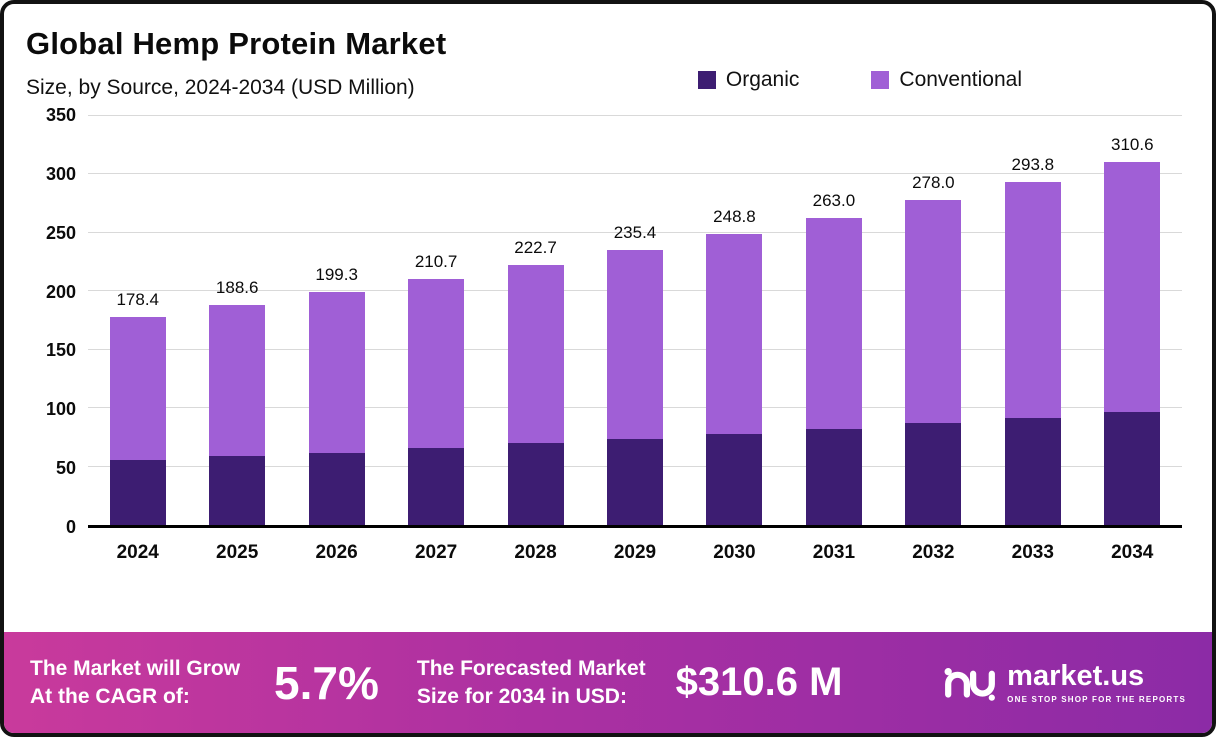  What do you see at coordinates (60, 291) in the screenshot?
I see `y-tick-label: 200` at bounding box center [60, 291].